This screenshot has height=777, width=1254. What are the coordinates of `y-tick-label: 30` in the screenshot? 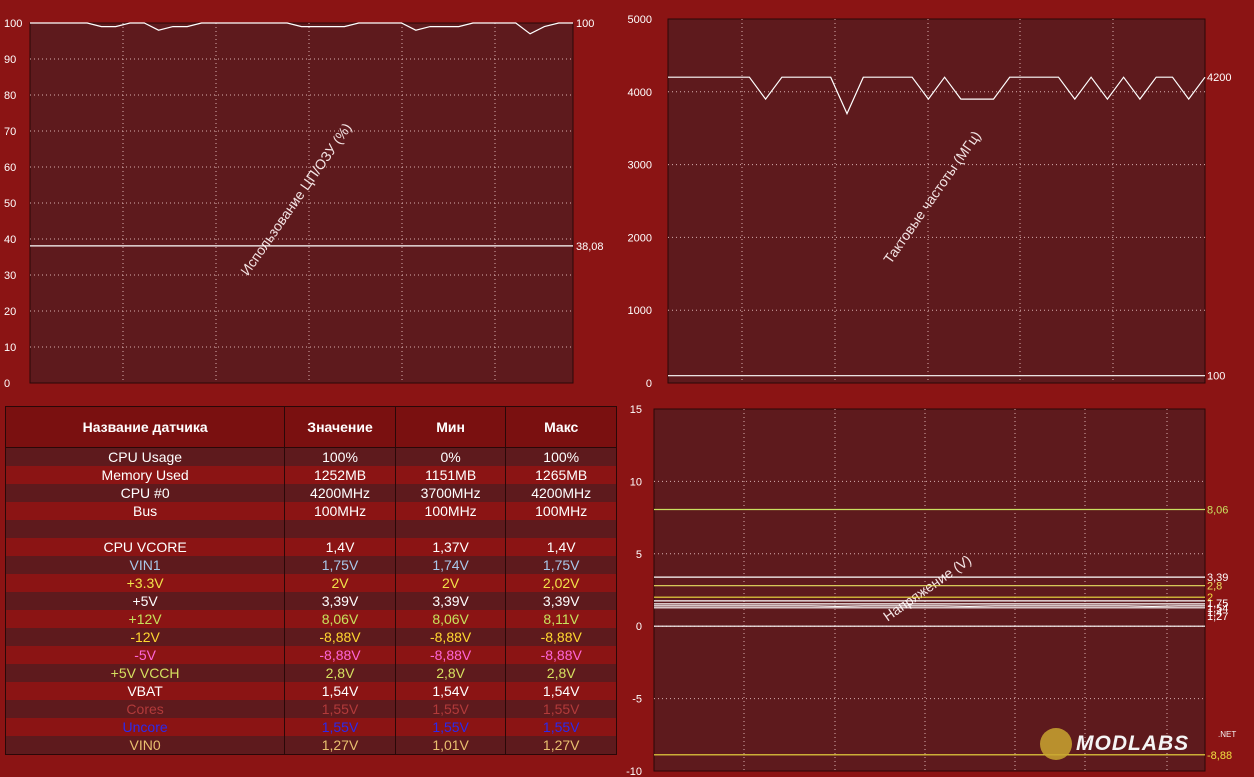 It's located at (10, 276).